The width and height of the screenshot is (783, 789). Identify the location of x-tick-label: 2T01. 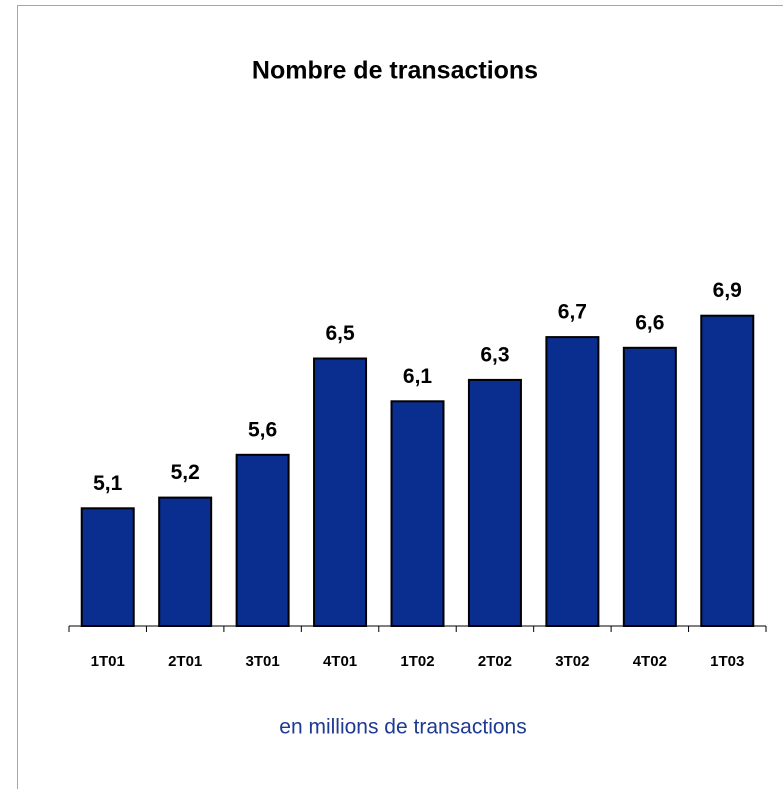
(185, 661).